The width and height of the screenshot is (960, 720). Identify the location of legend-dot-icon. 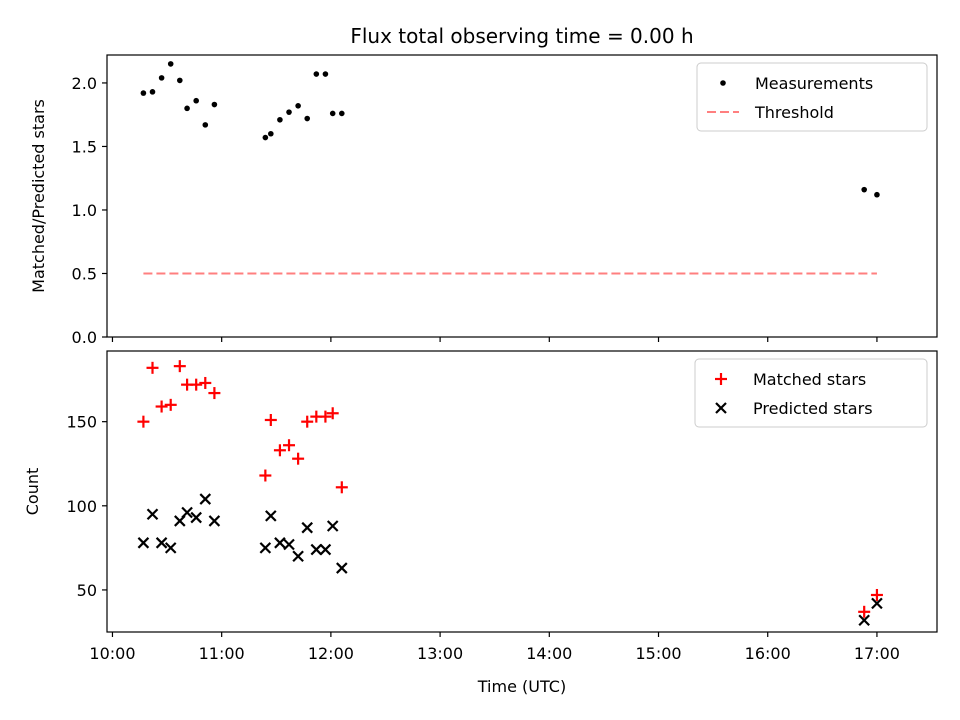
(723, 83).